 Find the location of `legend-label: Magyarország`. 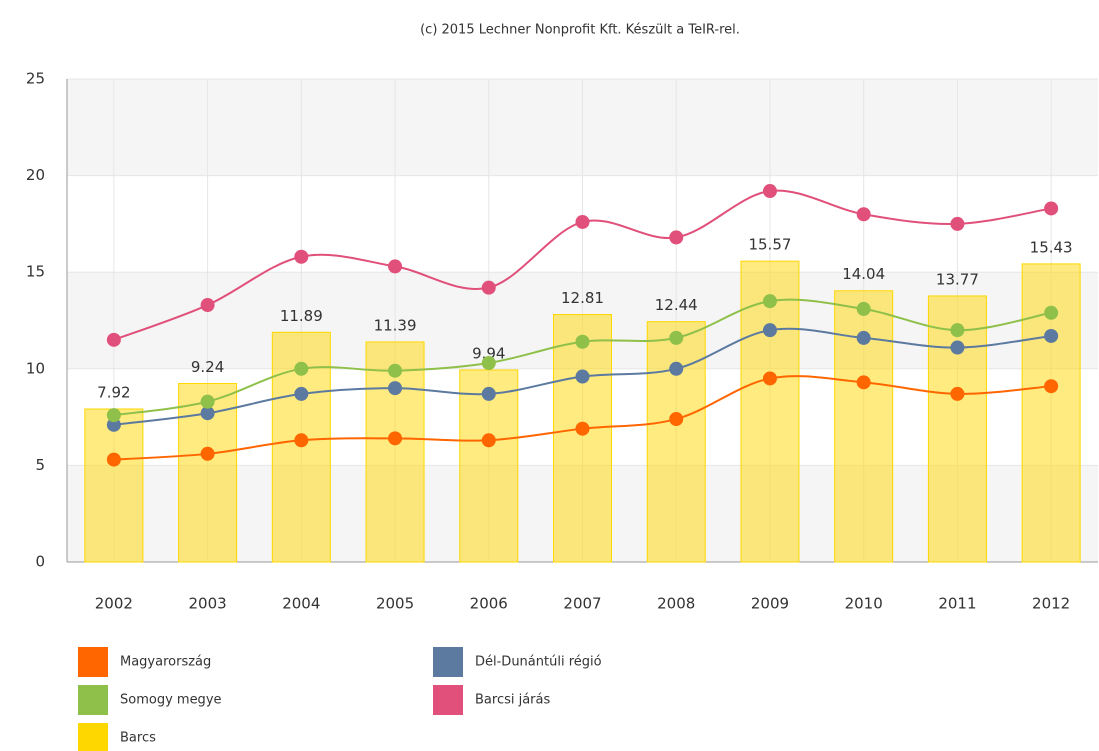

legend-label: Magyarország is located at coordinates (165, 662).